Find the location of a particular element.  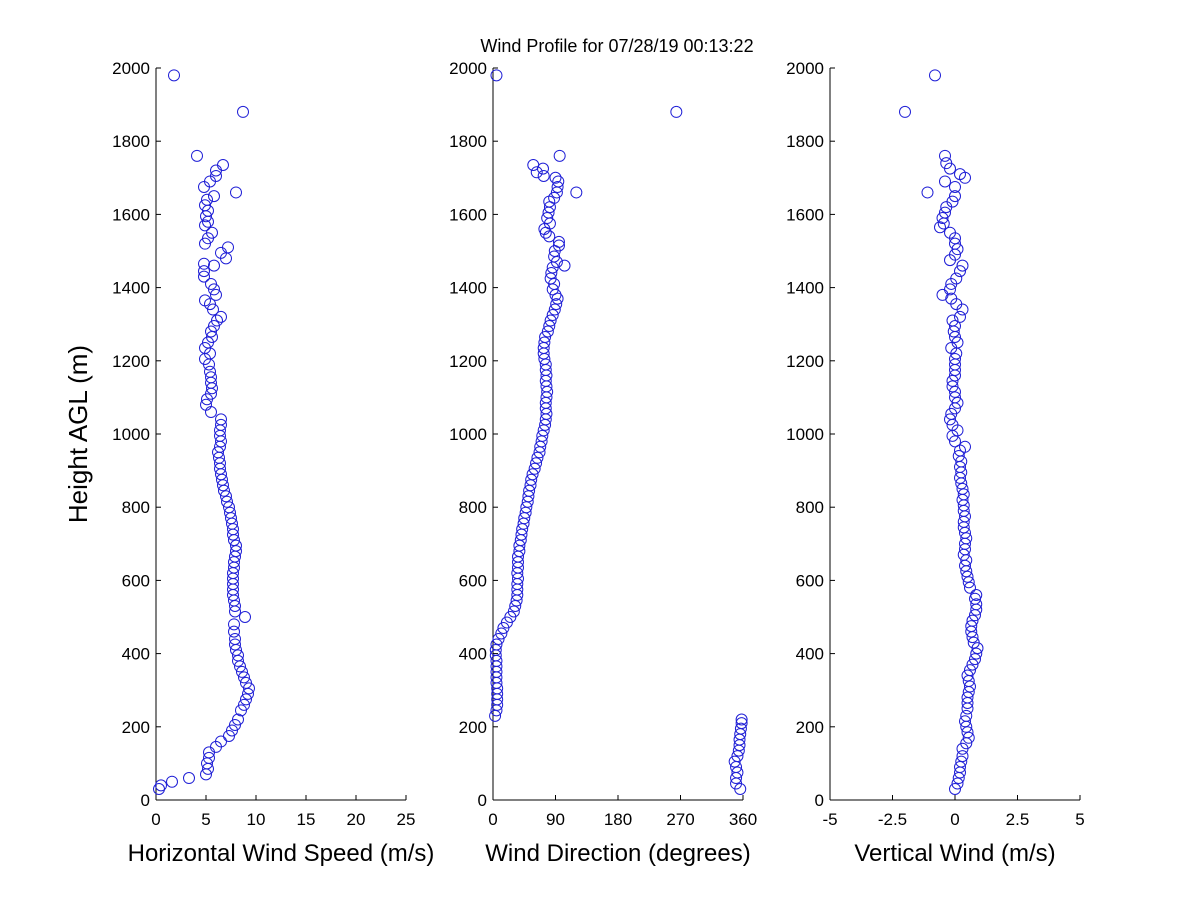

x-tick-label: 15 is located at coordinates (306, 819).